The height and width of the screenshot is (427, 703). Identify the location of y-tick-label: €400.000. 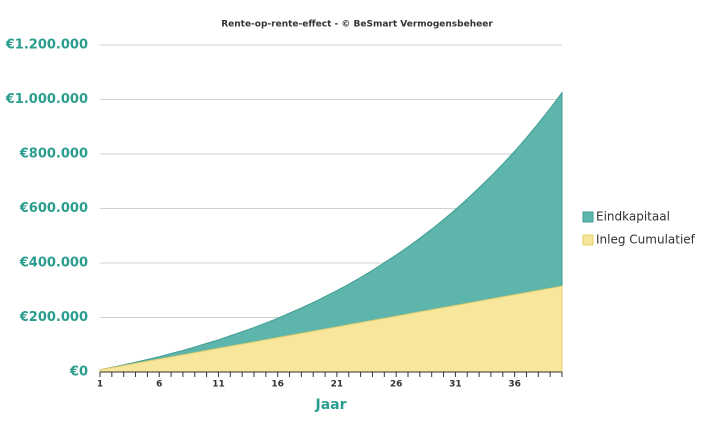
(53, 263).